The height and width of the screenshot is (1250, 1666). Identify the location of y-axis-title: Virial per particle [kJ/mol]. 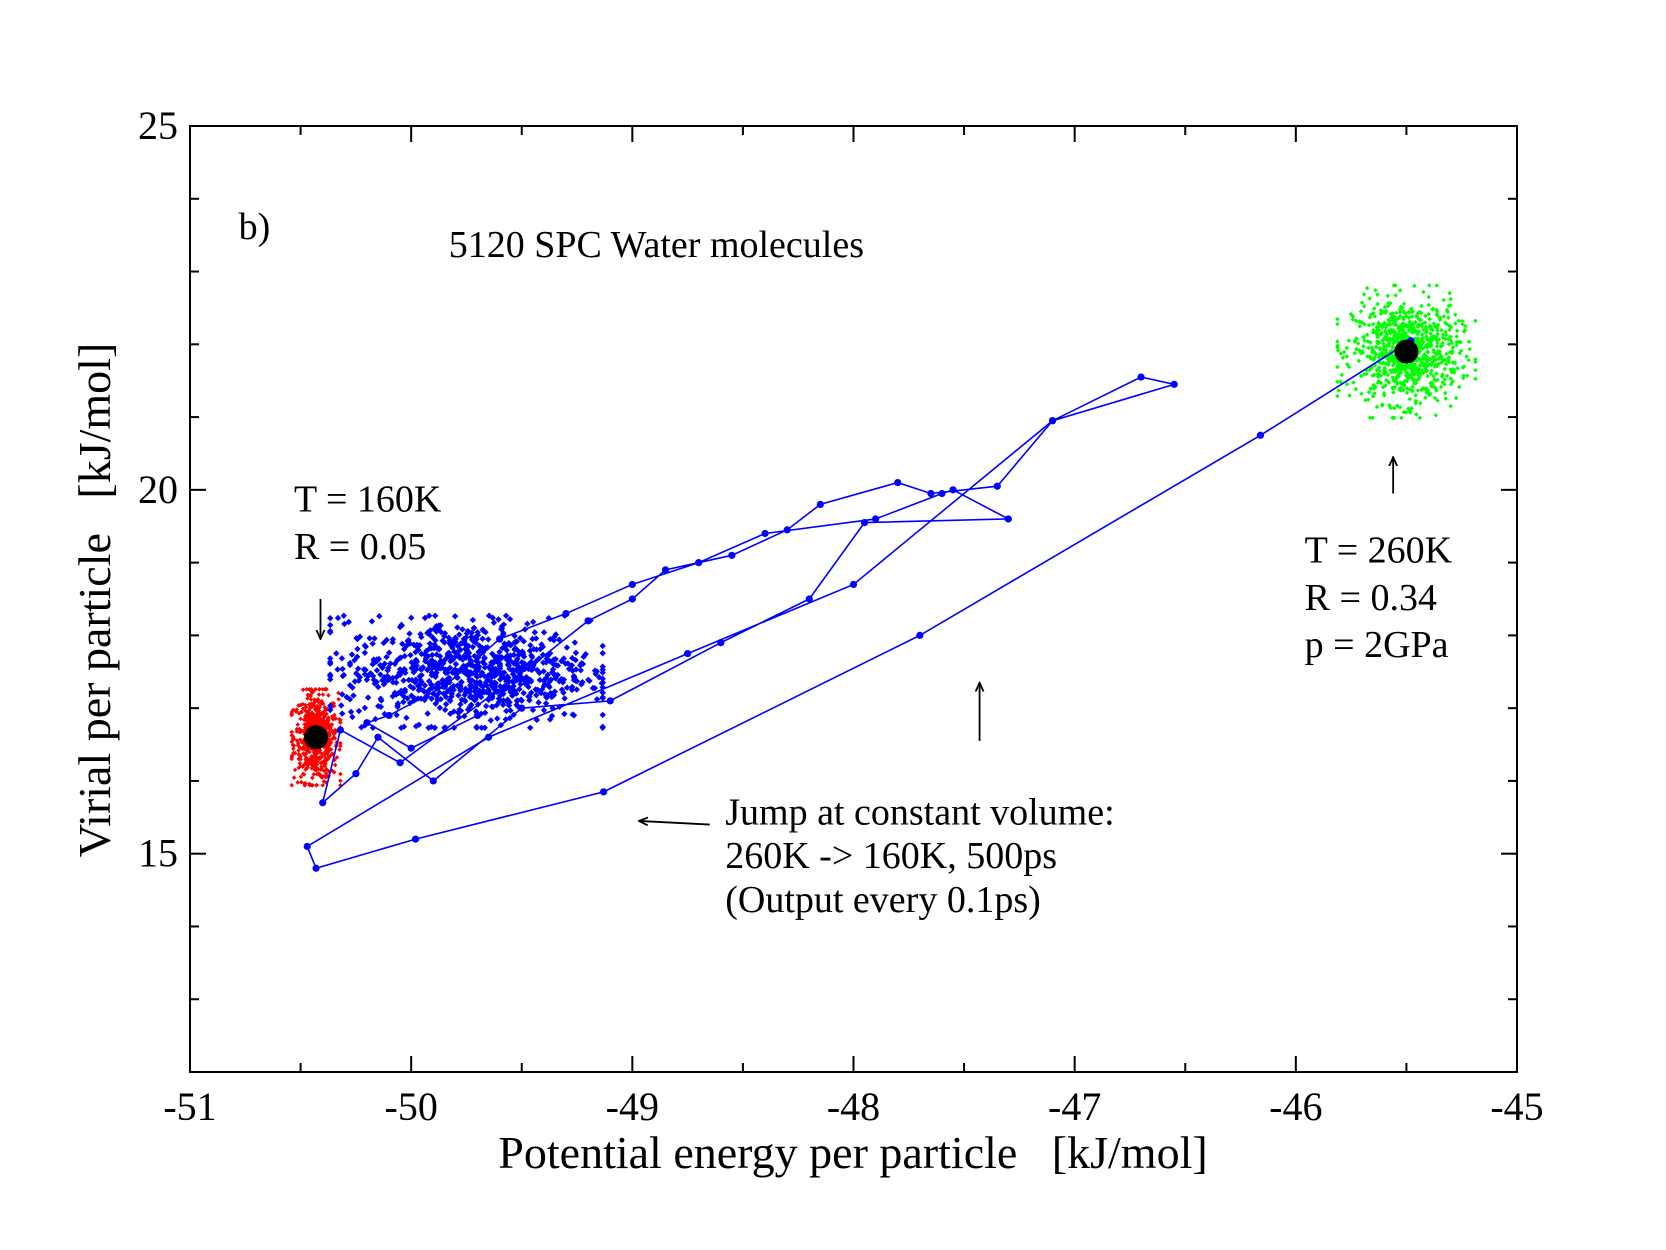
(94, 600).